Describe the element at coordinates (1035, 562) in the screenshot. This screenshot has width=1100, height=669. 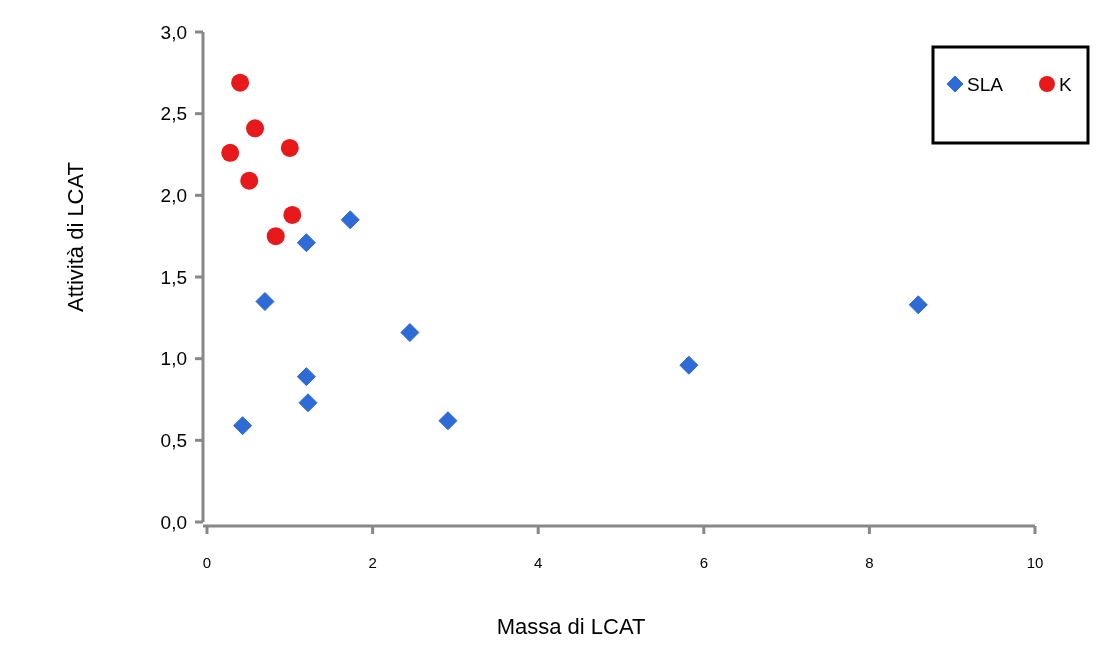
I see `x-tick-label: 10` at that location.